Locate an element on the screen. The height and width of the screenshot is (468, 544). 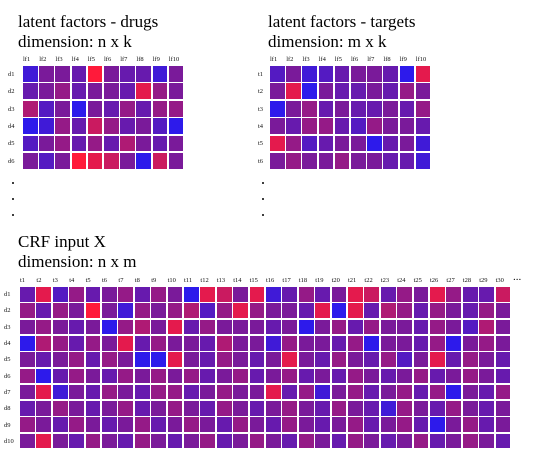
crf-col-label: t6 is located at coordinates (104, 281).